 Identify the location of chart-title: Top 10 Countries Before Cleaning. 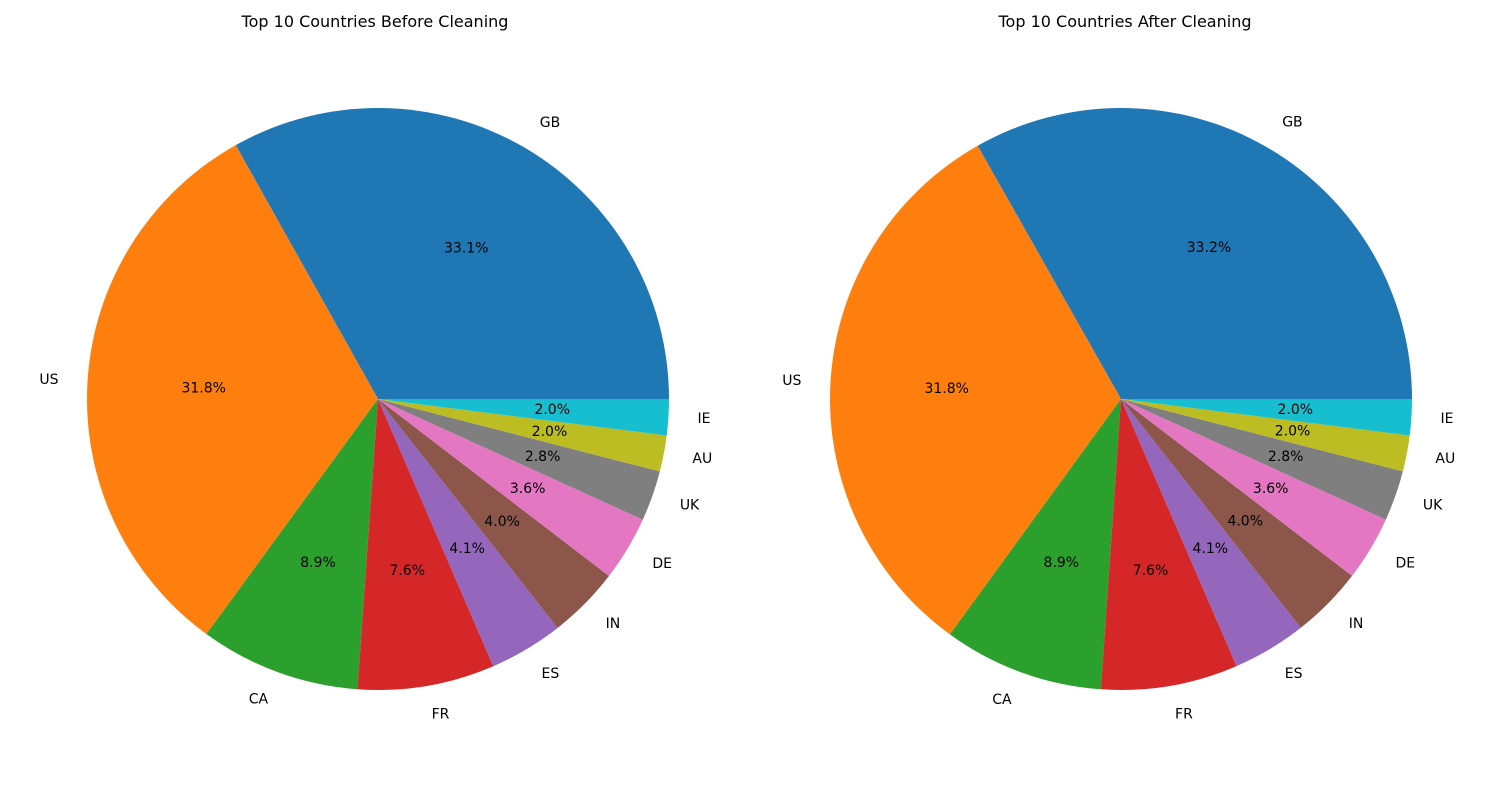
(375, 21).